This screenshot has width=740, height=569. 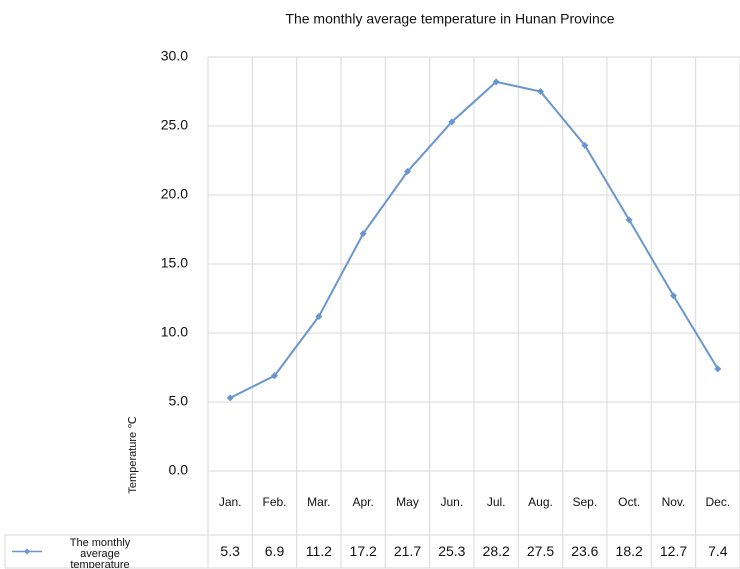 What do you see at coordinates (718, 551) in the screenshot?
I see `table-value: 7.4` at bounding box center [718, 551].